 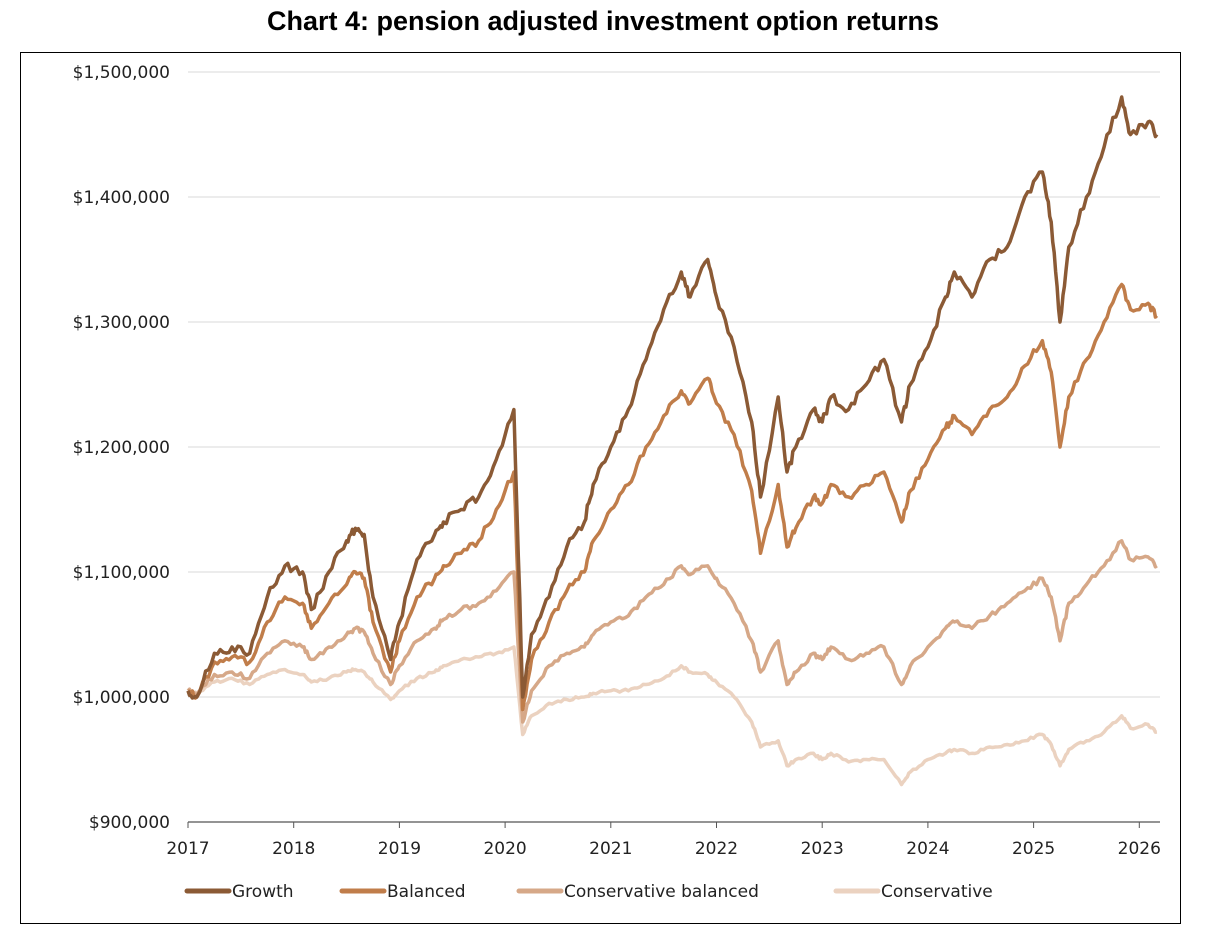 I want to click on legend-item: Balanced, so click(x=402, y=892).